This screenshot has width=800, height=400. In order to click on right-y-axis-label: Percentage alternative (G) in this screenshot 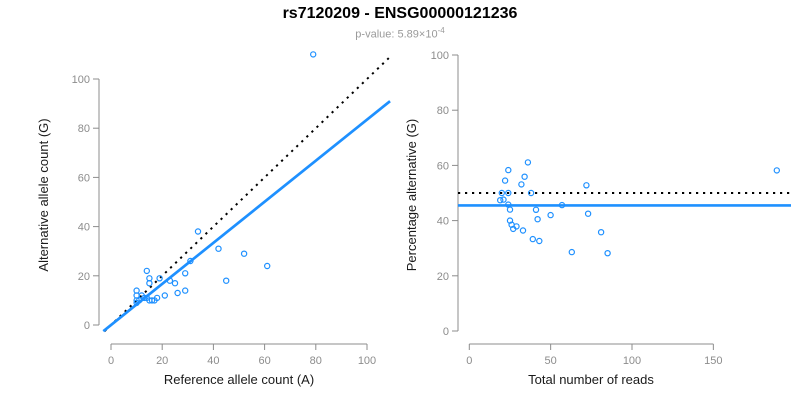, I will do `click(411, 195)`.